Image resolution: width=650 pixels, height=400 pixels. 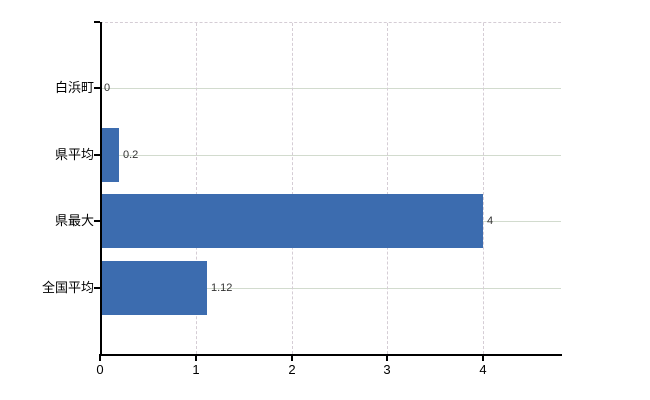 What do you see at coordinates (490, 221) in the screenshot?
I see `value-label: 4` at bounding box center [490, 221].